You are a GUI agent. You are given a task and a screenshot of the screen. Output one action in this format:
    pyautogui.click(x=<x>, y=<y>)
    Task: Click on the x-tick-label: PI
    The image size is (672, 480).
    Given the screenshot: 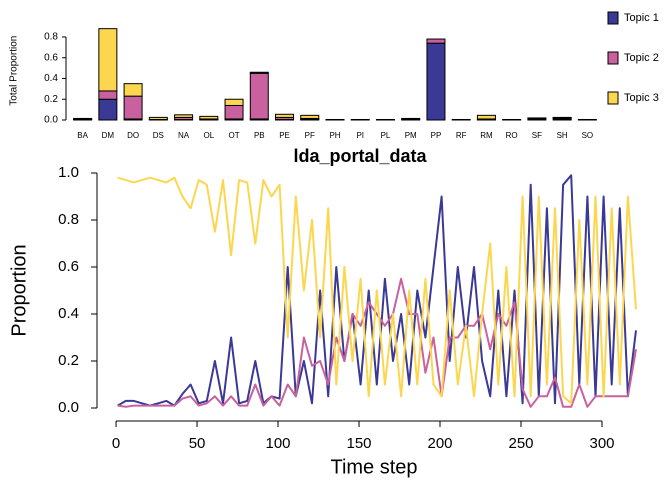 What is the action you would take?
    pyautogui.click(x=360, y=135)
    